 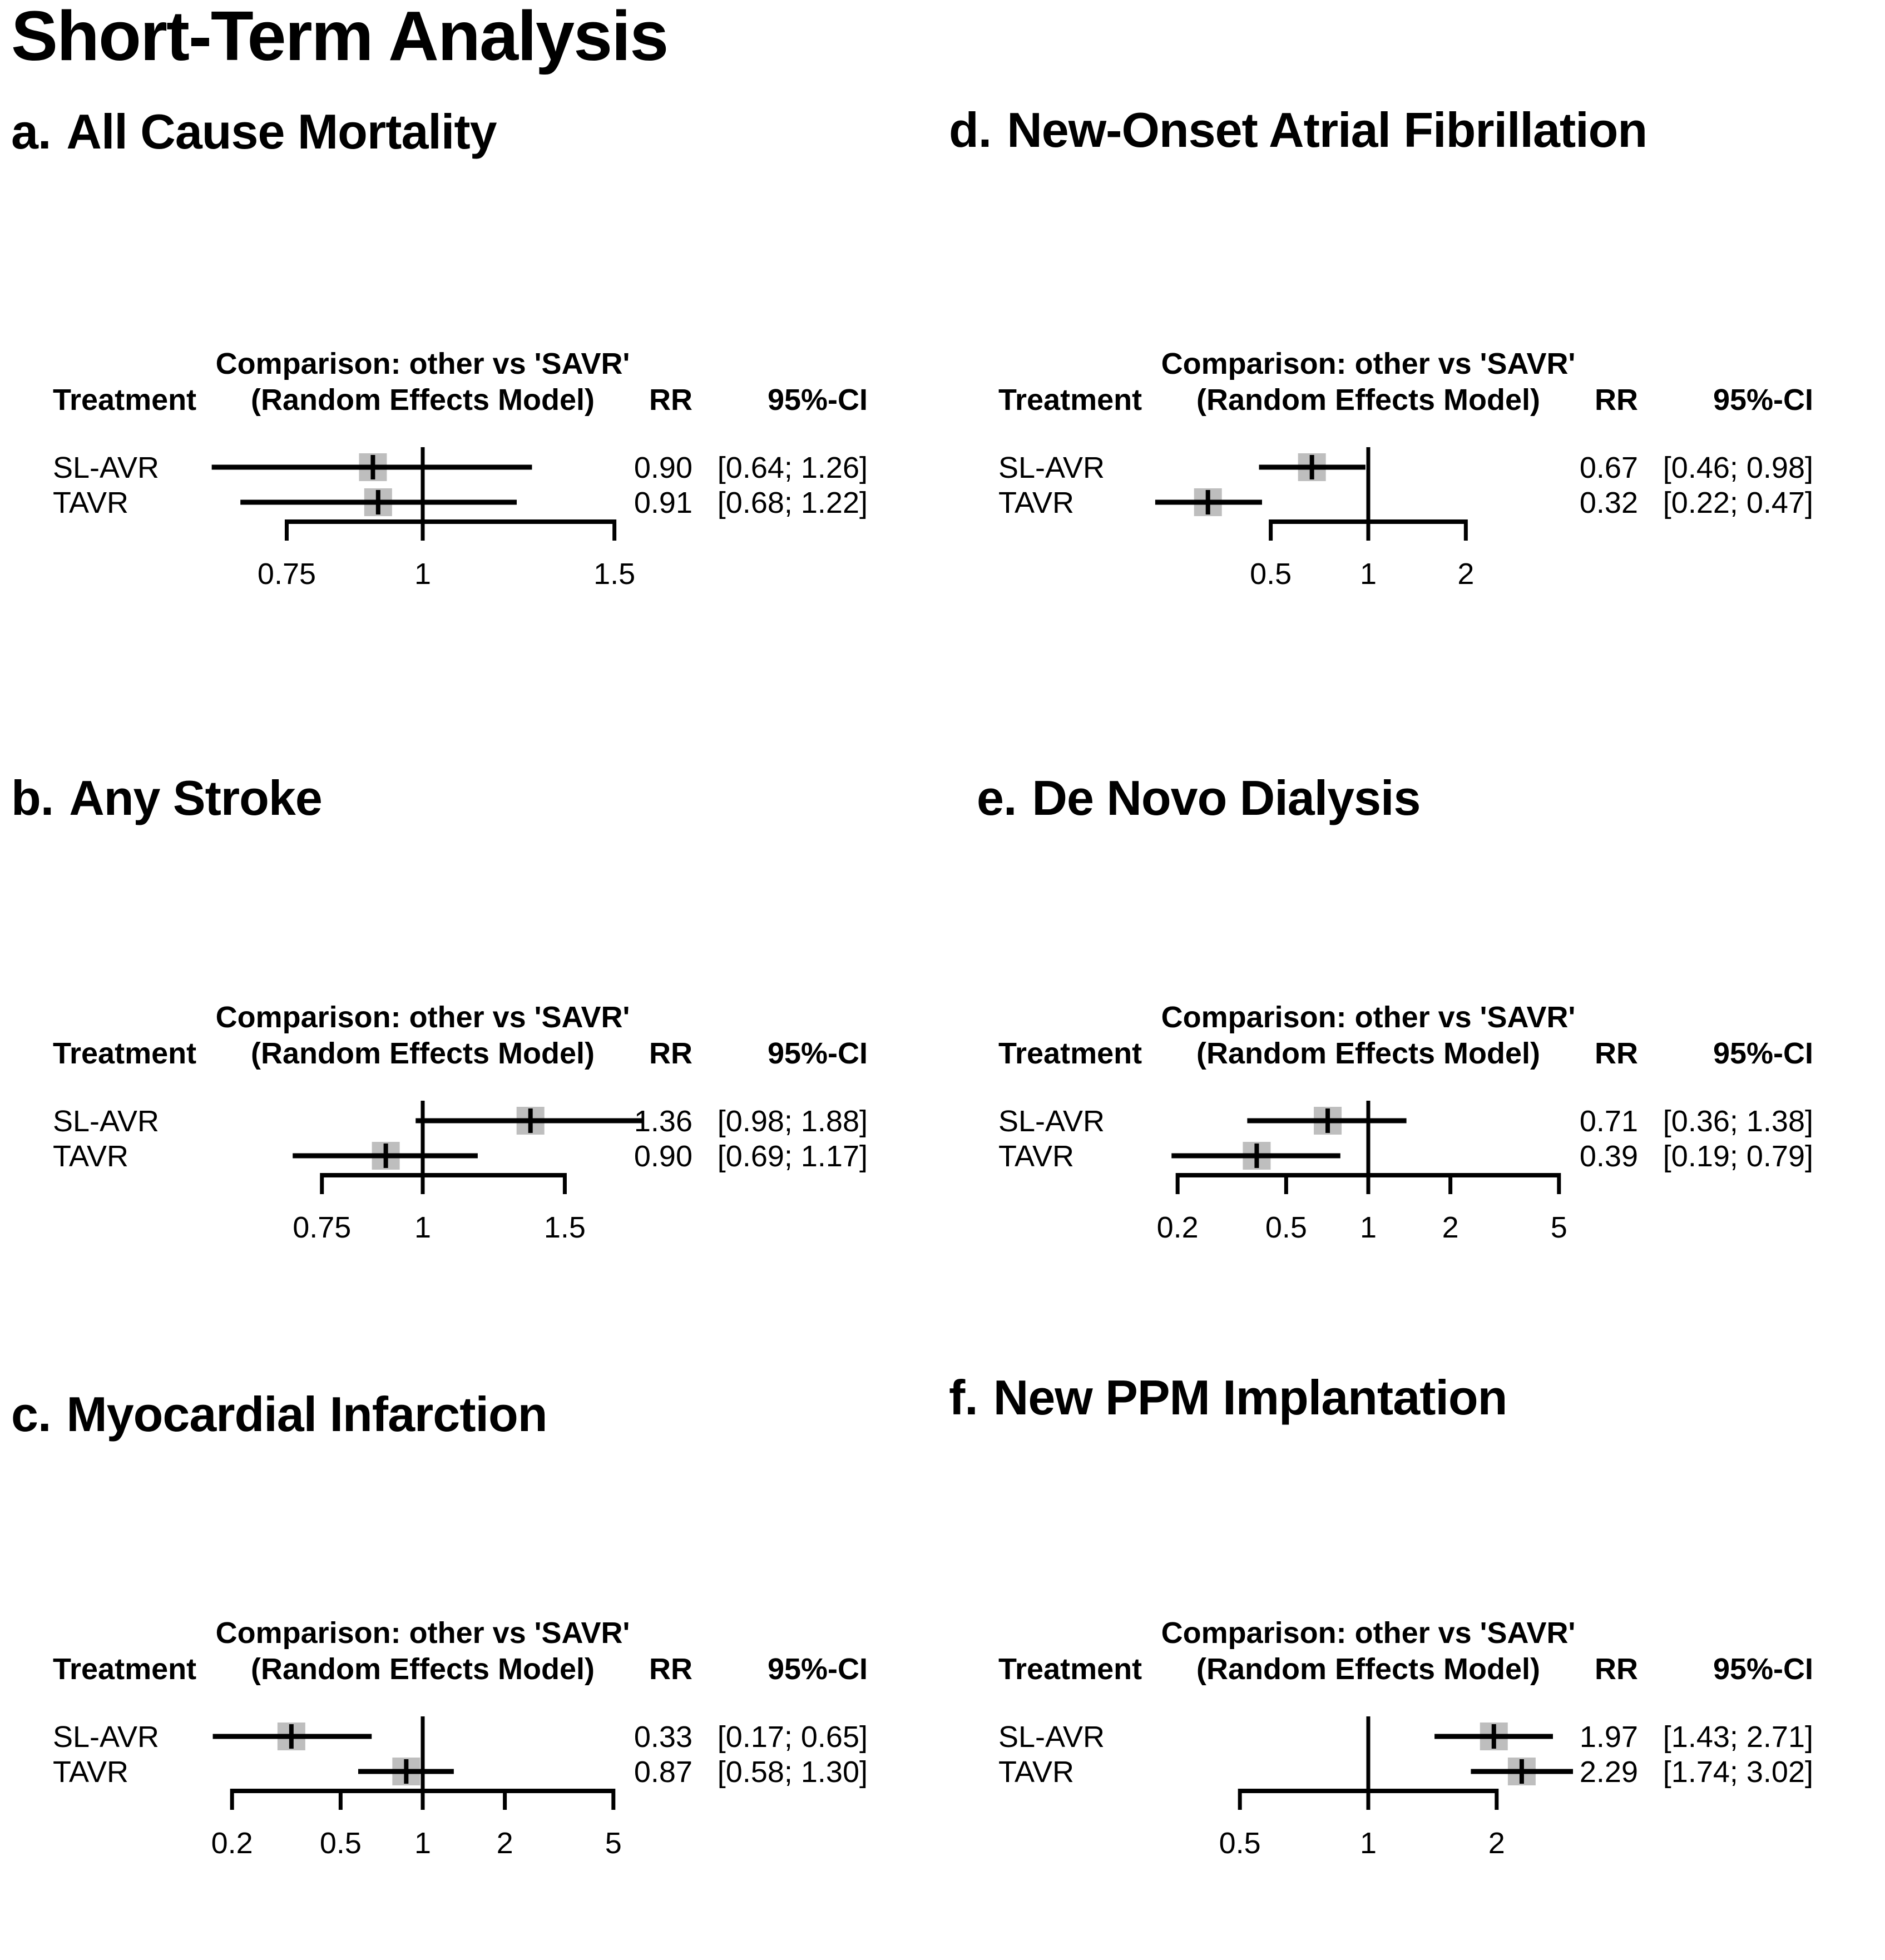 I want to click on forest-row-sl-avr: SL-AVR 1.36 [0.98; 1.88], so click(x=460, y=1122).